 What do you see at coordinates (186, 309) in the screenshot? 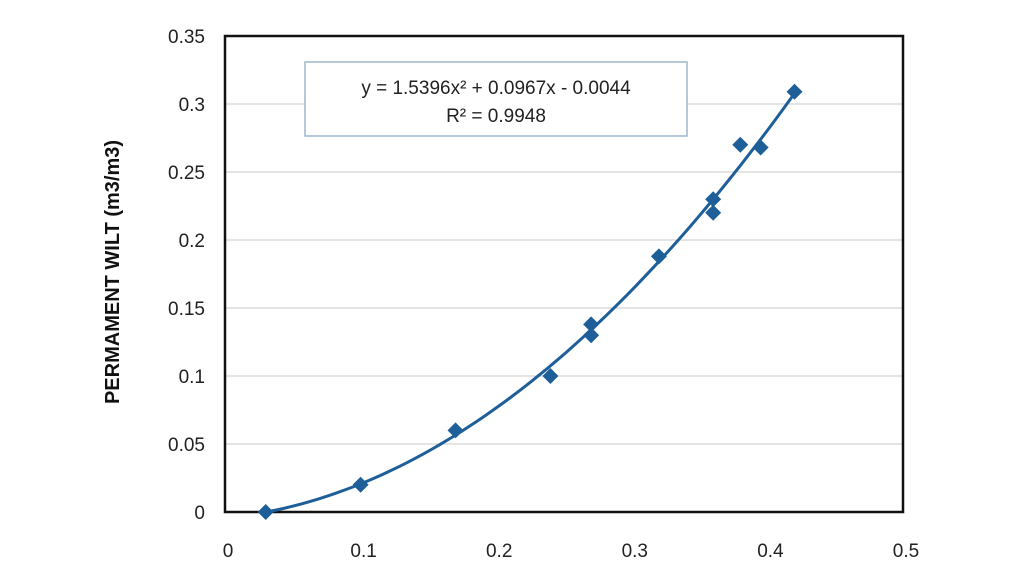
I see `y-tick-label: 0.15` at bounding box center [186, 309].